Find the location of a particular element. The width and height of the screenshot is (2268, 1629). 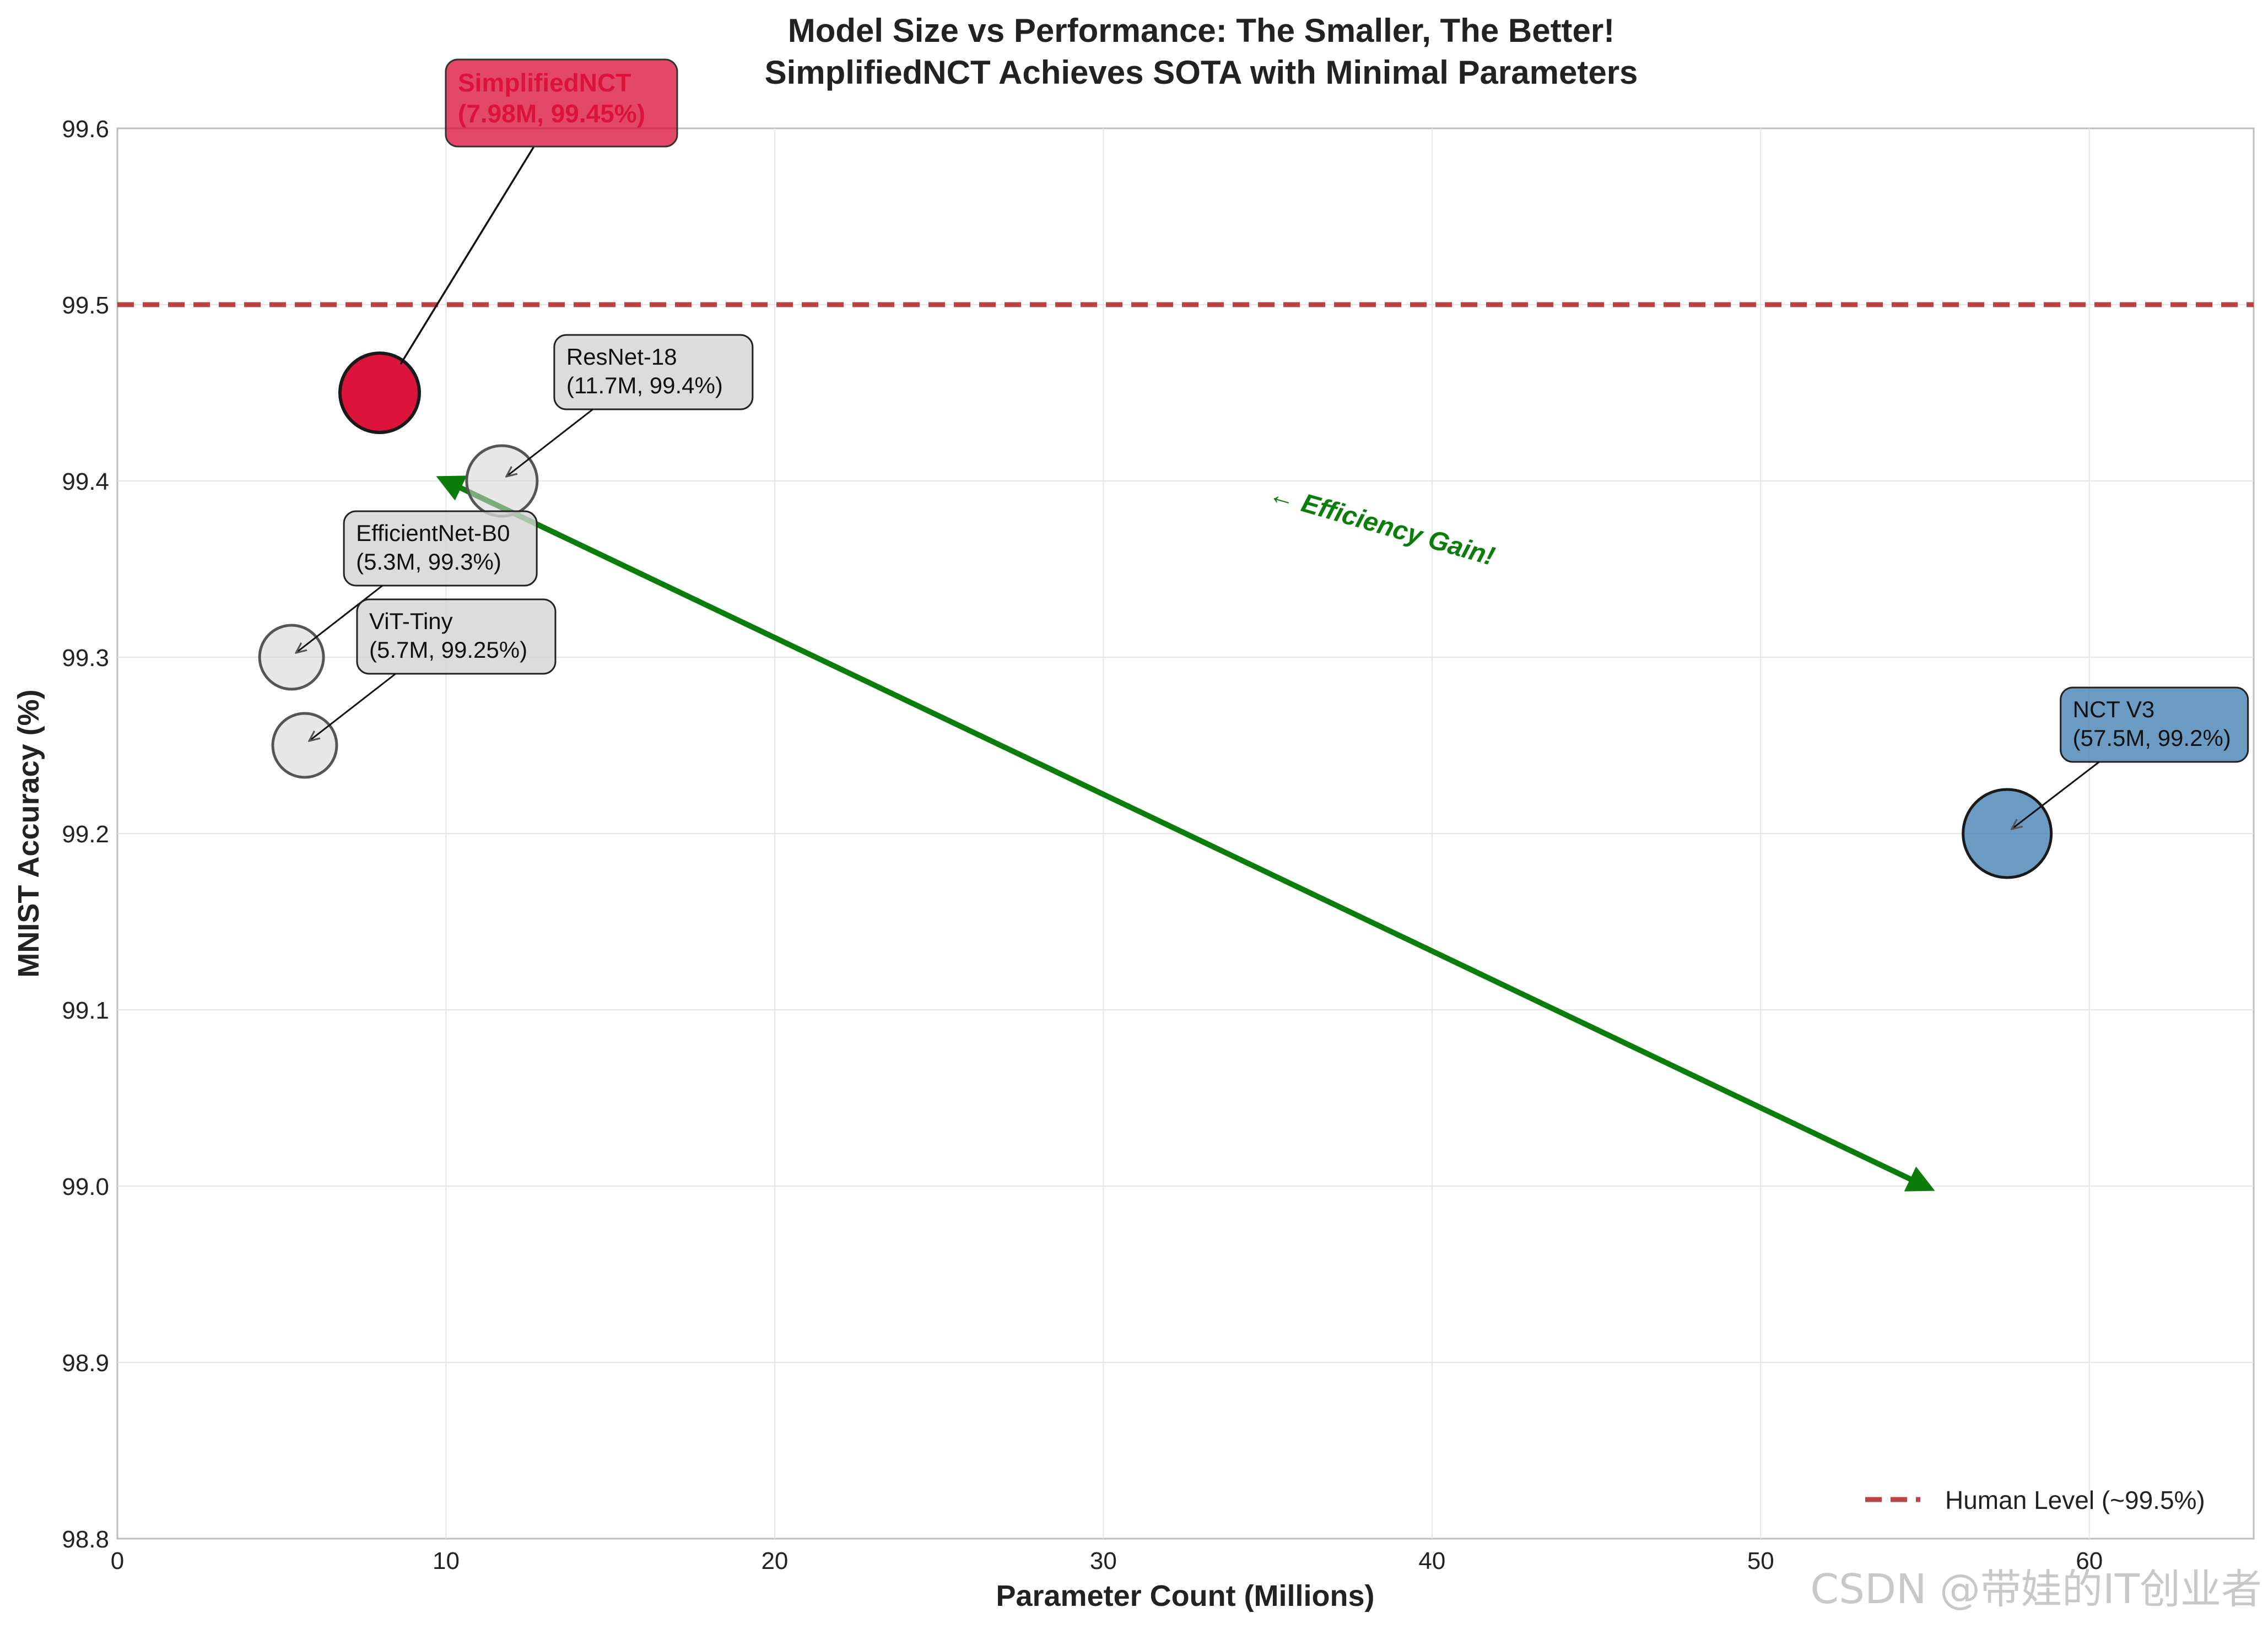

legend-human-level-label: Human Level (~99.5%) is located at coordinates (2075, 1500).